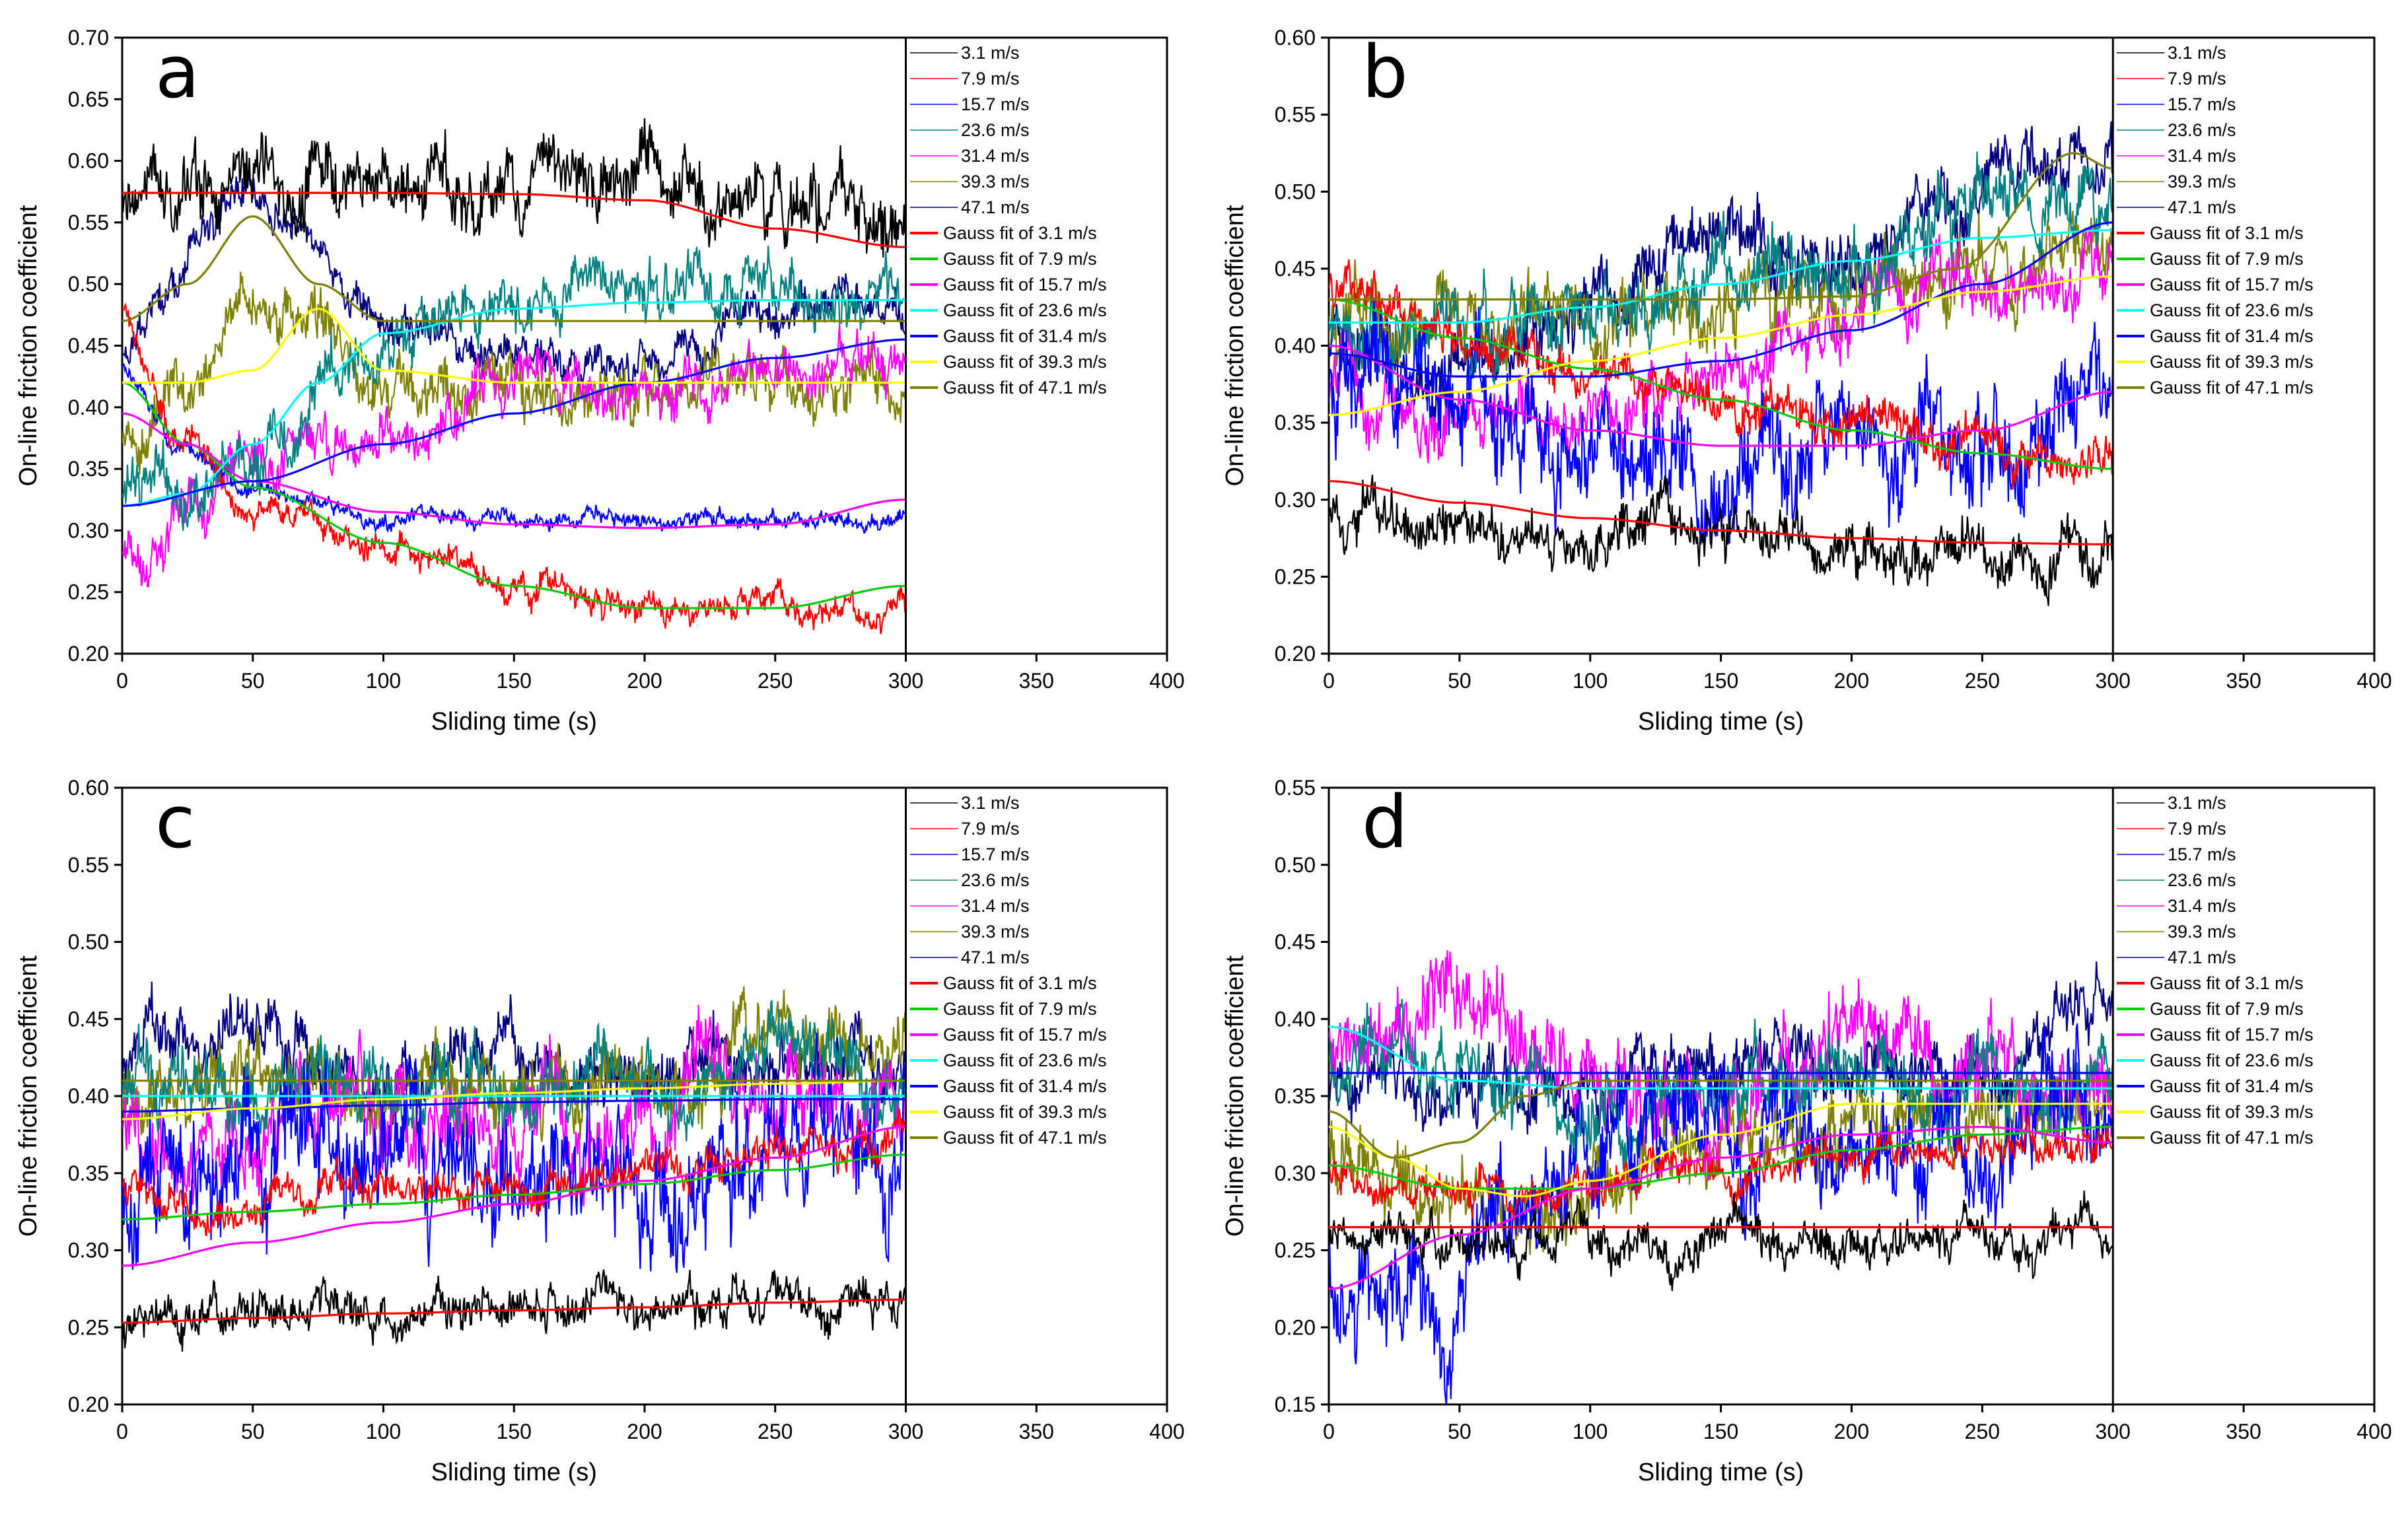  I want to click on fit-line-Gauss-fit-of-7-9-m-s, so click(514, 1187).